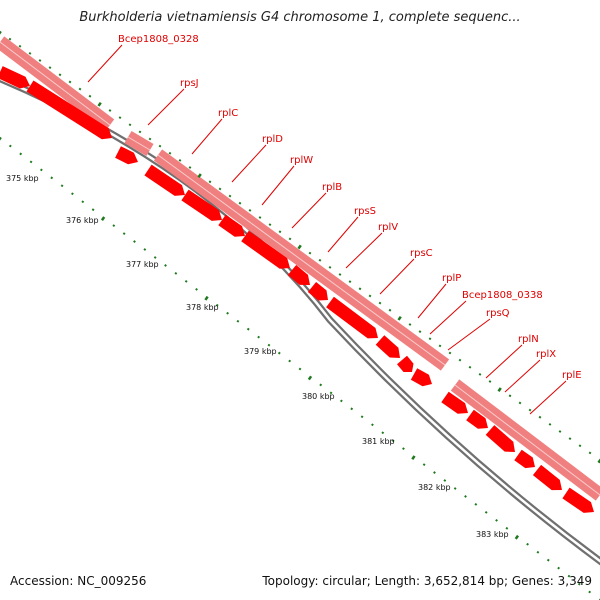 This screenshot has width=600, height=600. Describe the element at coordinates (228, 113) in the screenshot. I see `gene-label: rplC` at that location.